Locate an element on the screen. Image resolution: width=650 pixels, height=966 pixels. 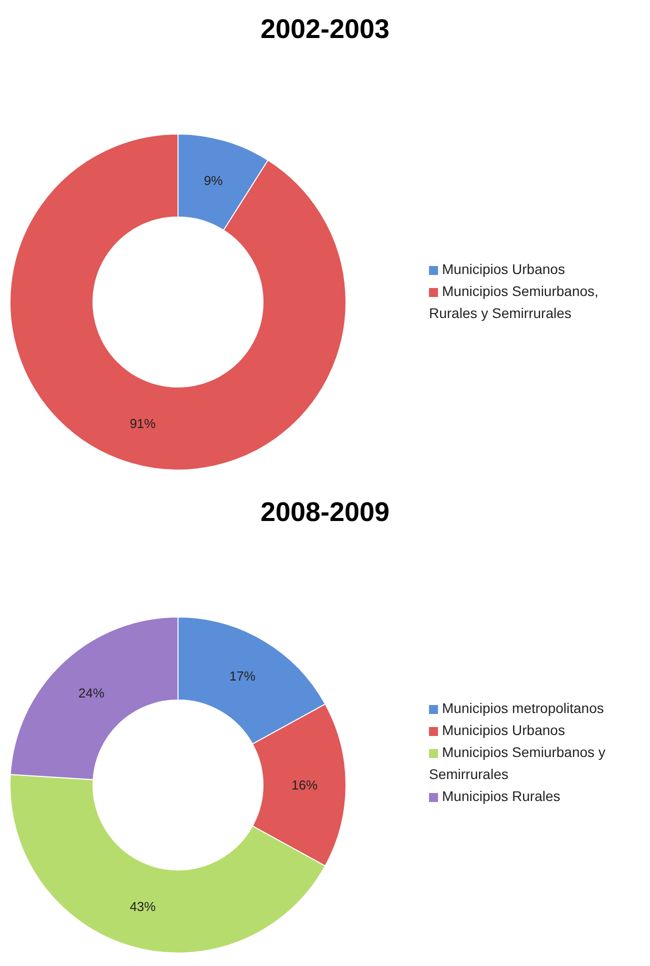
data-label: 91% is located at coordinates (143, 423).